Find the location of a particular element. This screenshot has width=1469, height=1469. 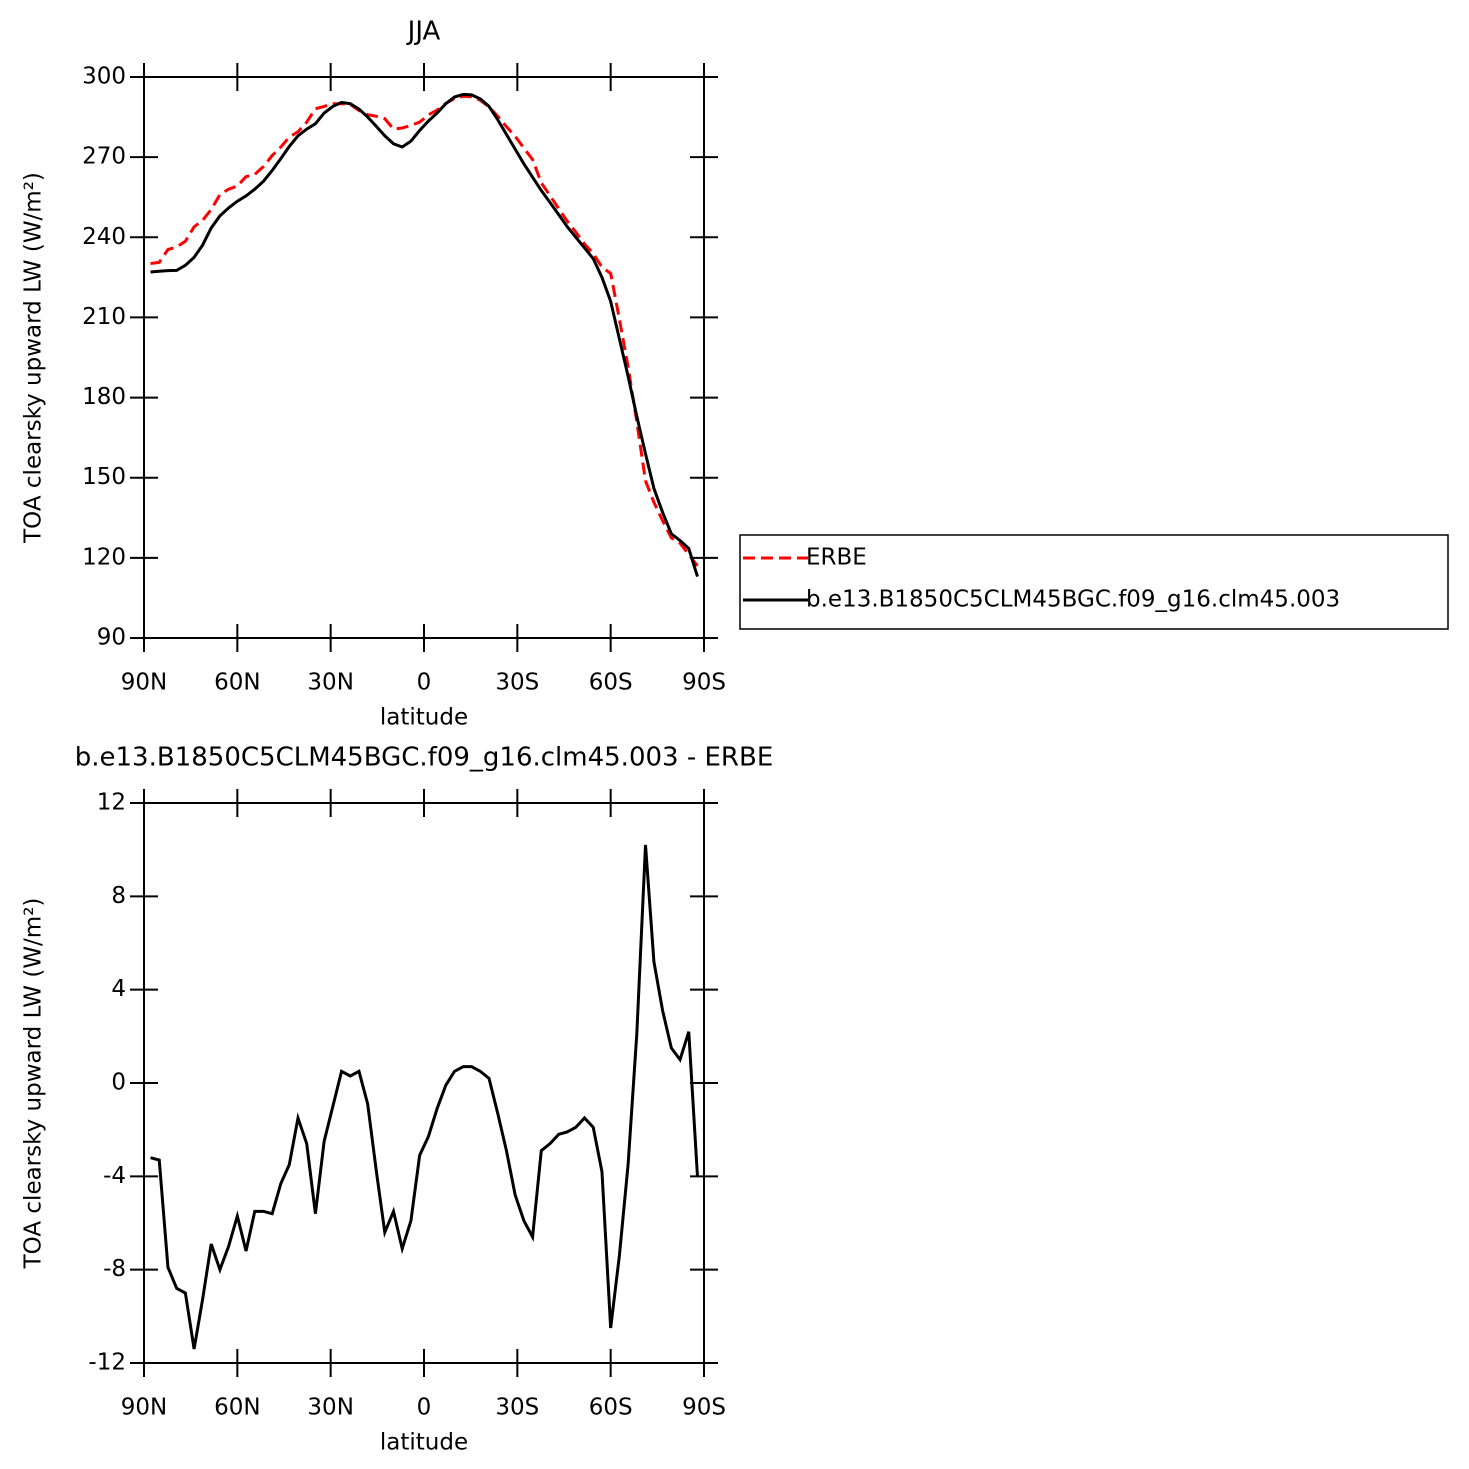

y-tick-label: 12 is located at coordinates (111, 803).